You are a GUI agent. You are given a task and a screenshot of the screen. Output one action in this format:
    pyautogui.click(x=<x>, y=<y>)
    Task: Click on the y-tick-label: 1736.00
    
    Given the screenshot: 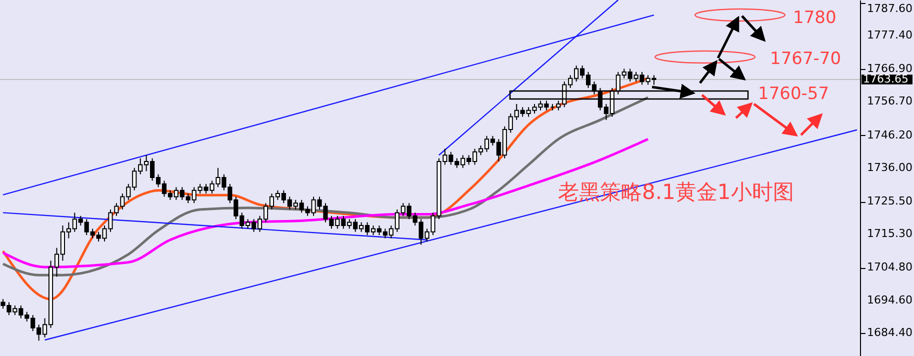 What is the action you would take?
    pyautogui.click(x=889, y=167)
    